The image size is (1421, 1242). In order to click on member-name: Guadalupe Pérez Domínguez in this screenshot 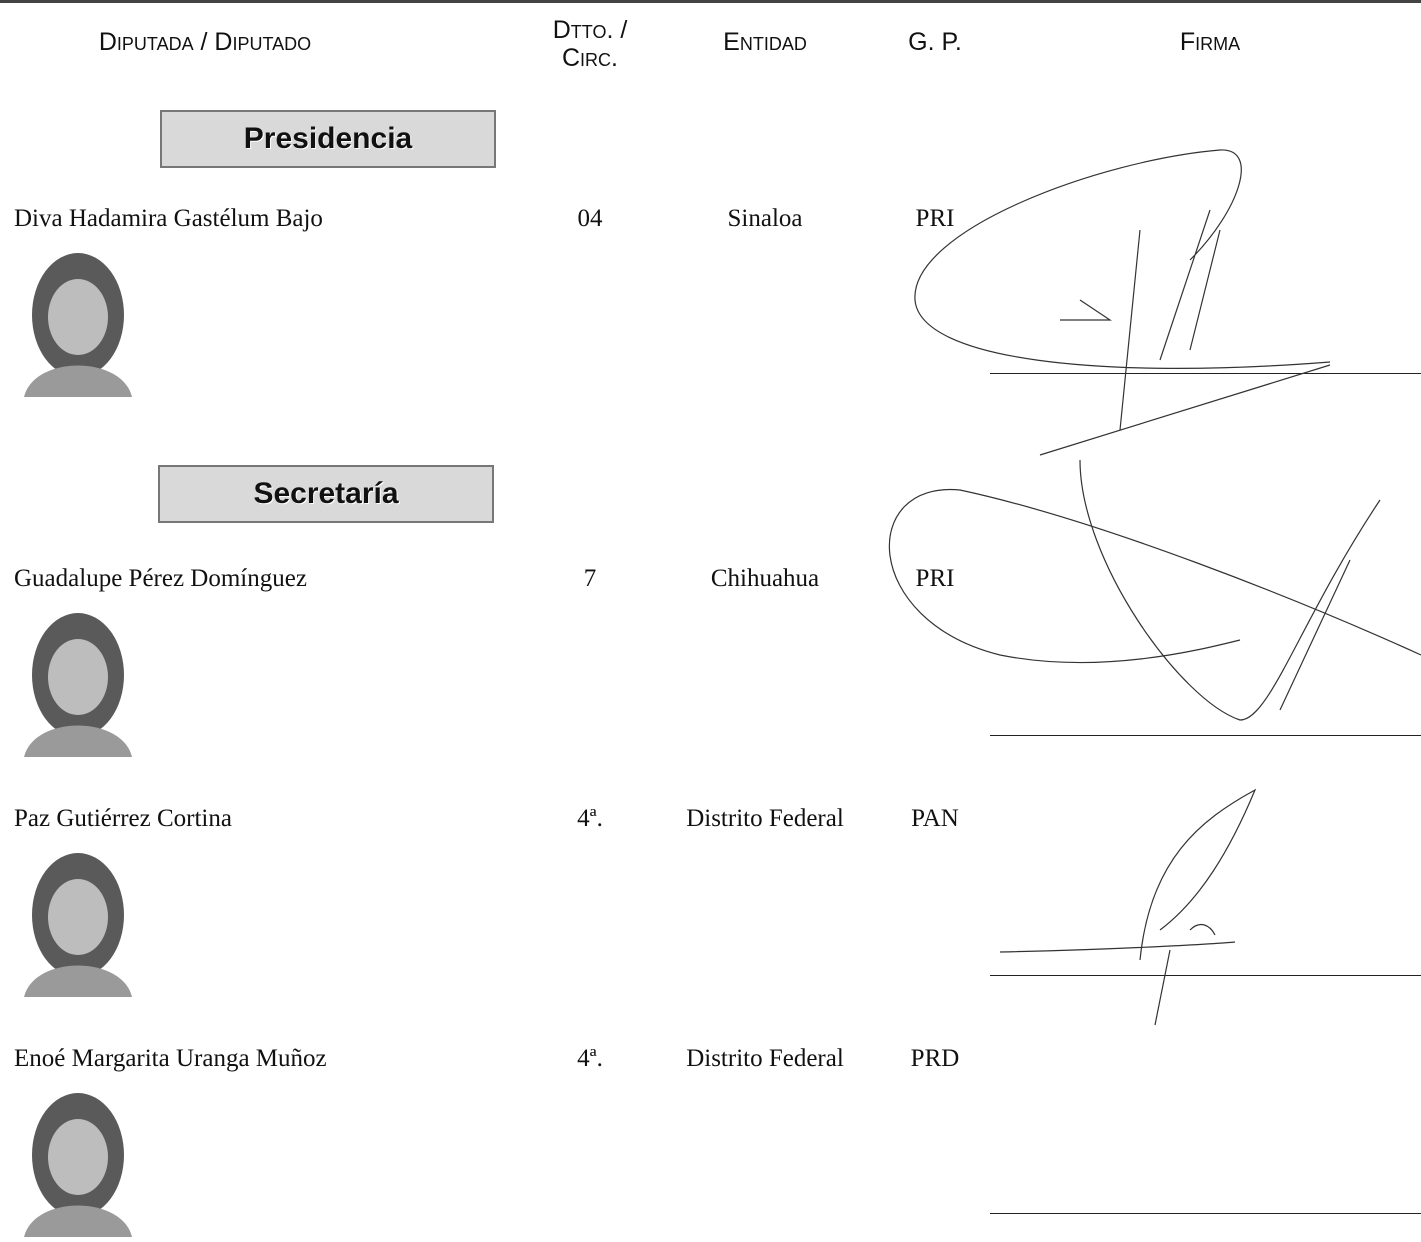, I will do `click(160, 578)`.